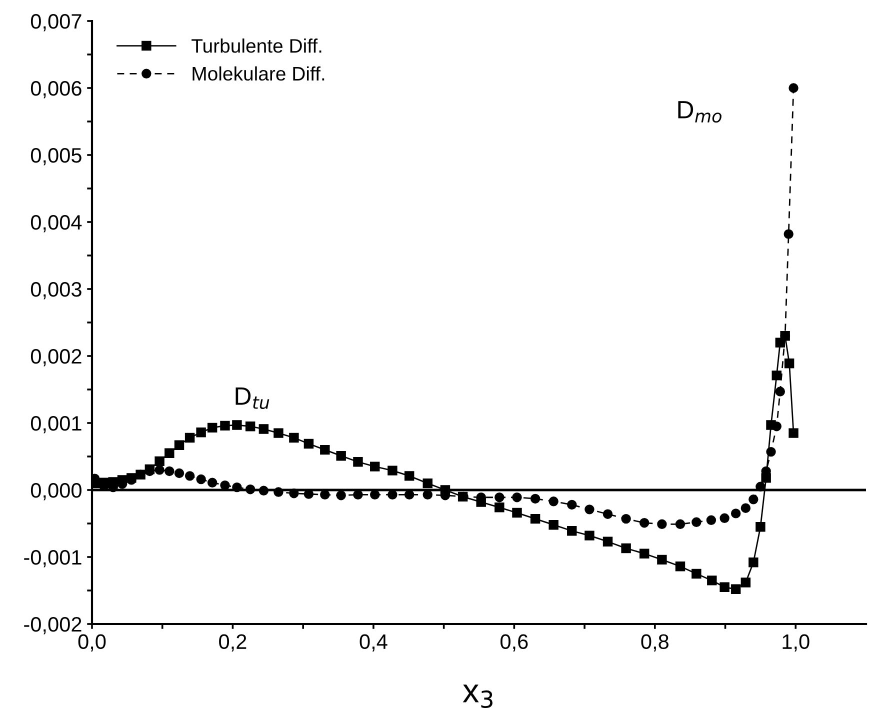 The width and height of the screenshot is (869, 725). What do you see at coordinates (56, 425) in the screenshot?
I see `y-tick-label: 0,001` at bounding box center [56, 425].